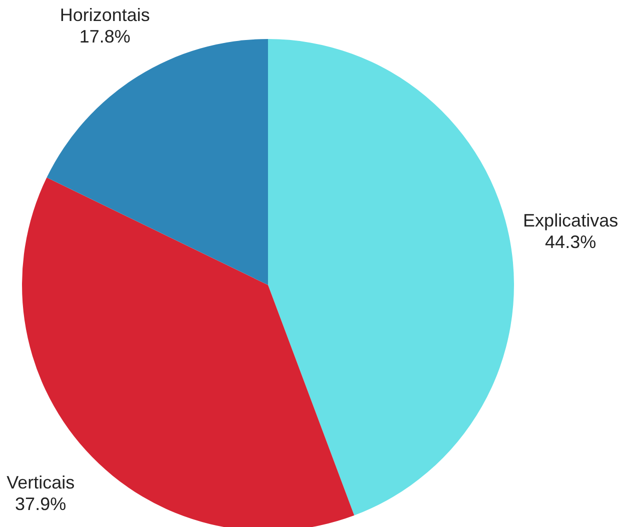  What do you see at coordinates (40, 482) in the screenshot?
I see `slice-label: Verticais` at bounding box center [40, 482].